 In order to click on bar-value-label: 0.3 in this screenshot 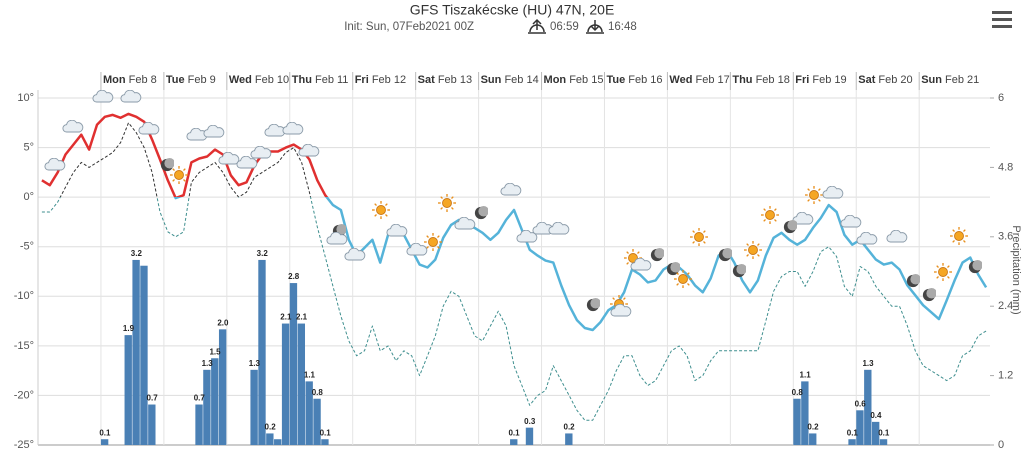, I will do `click(530, 421)`.